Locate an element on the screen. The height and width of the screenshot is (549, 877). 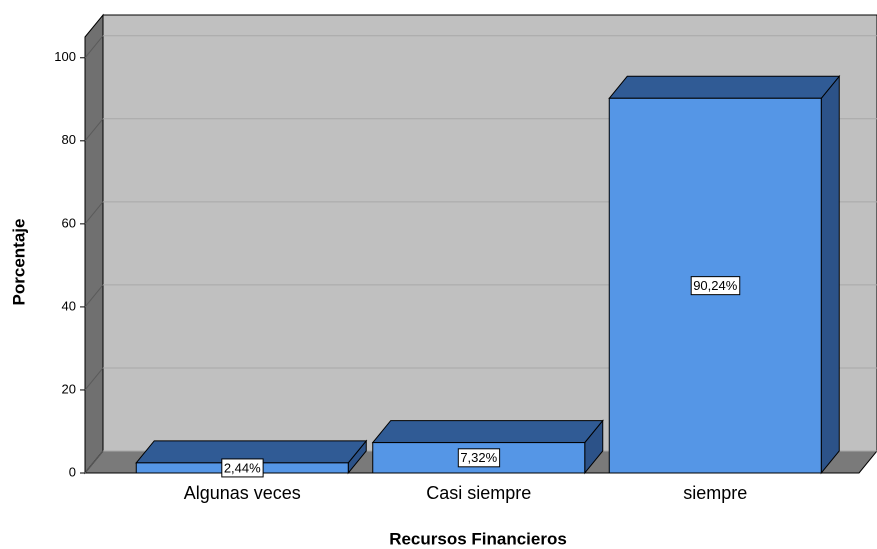
y-tick-label: 20 is located at coordinates (69, 388).